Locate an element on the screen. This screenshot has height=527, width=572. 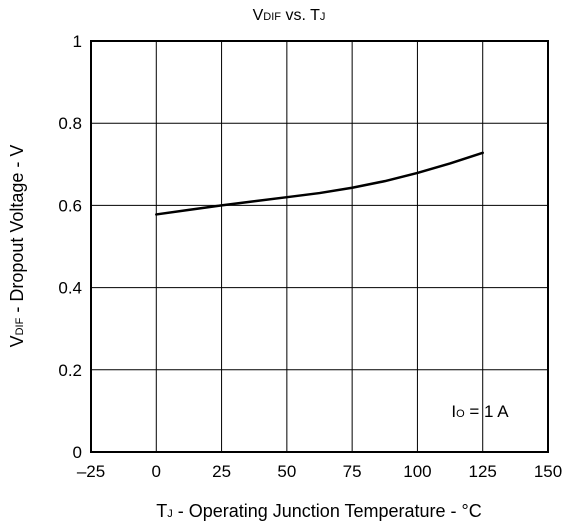
y-tick-label: 0.6 is located at coordinates (70, 205).